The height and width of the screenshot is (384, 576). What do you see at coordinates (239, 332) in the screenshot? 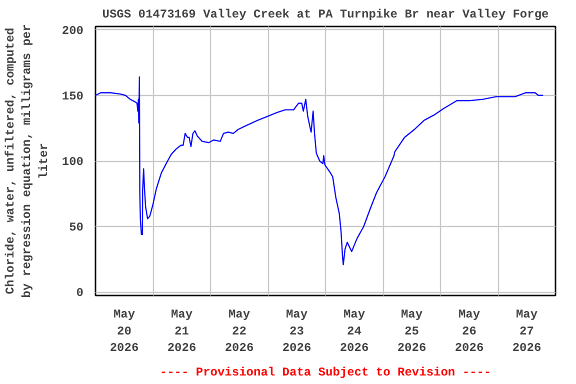
I see `x-tick-label: May 22 2026` at bounding box center [239, 332].